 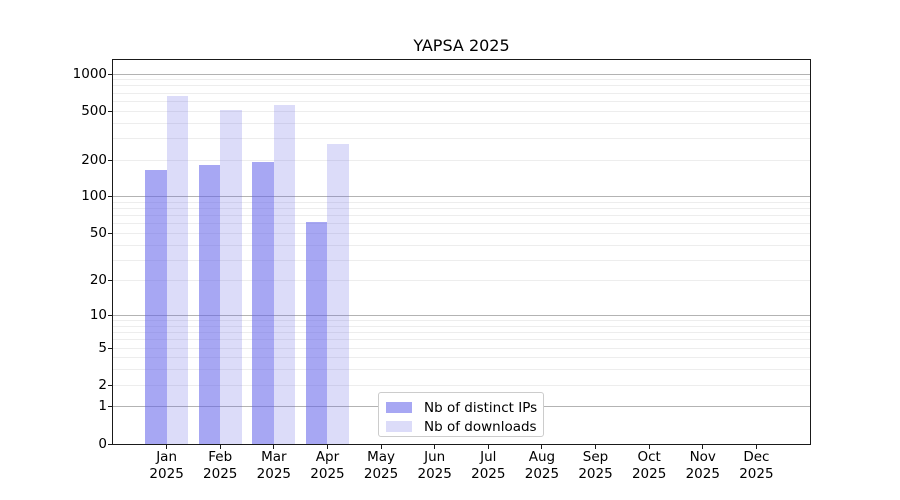 What do you see at coordinates (94, 159) in the screenshot?
I see `y-tick-label: 200` at bounding box center [94, 159].